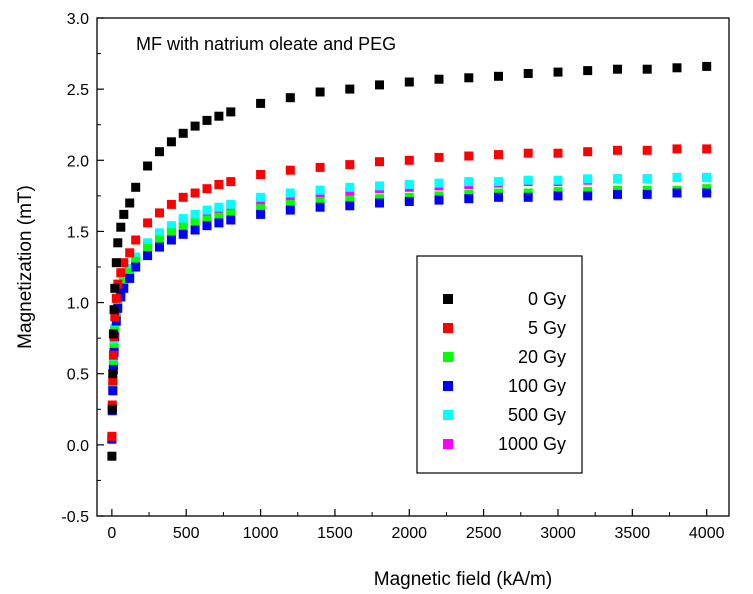  What do you see at coordinates (78, 19) in the screenshot?
I see `y-tick-label: 3.0` at bounding box center [78, 19].